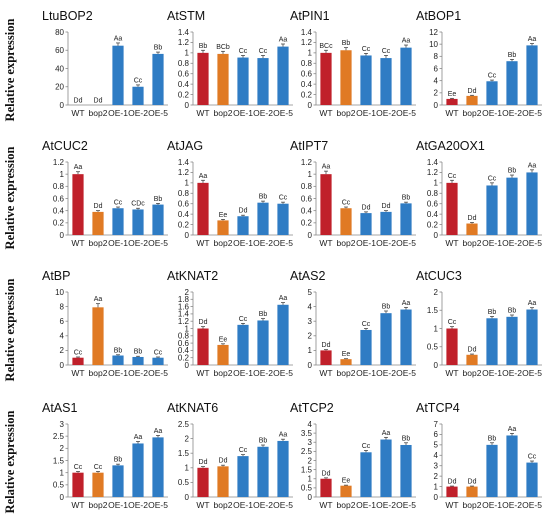 The height and width of the screenshot is (531, 550). Describe the element at coordinates (185, 146) in the screenshot. I see `panel-title: AtJAG` at that location.